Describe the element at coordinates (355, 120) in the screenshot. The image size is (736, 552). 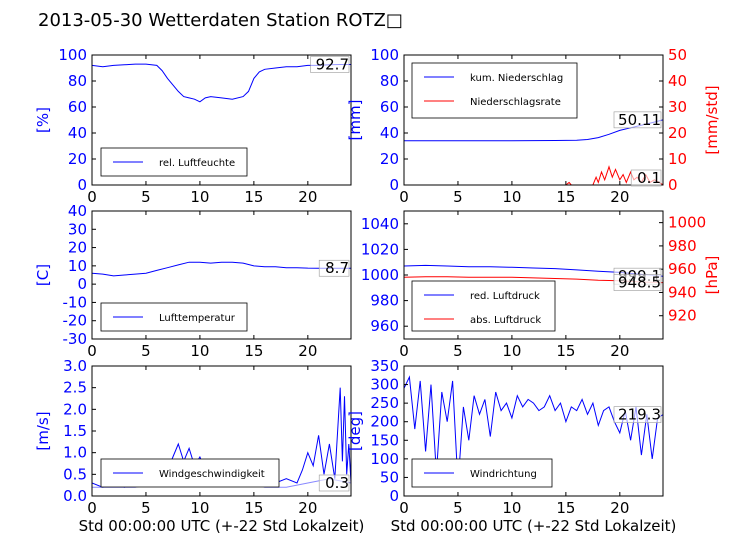
I see `y-axis-label: [mm]` at that location.